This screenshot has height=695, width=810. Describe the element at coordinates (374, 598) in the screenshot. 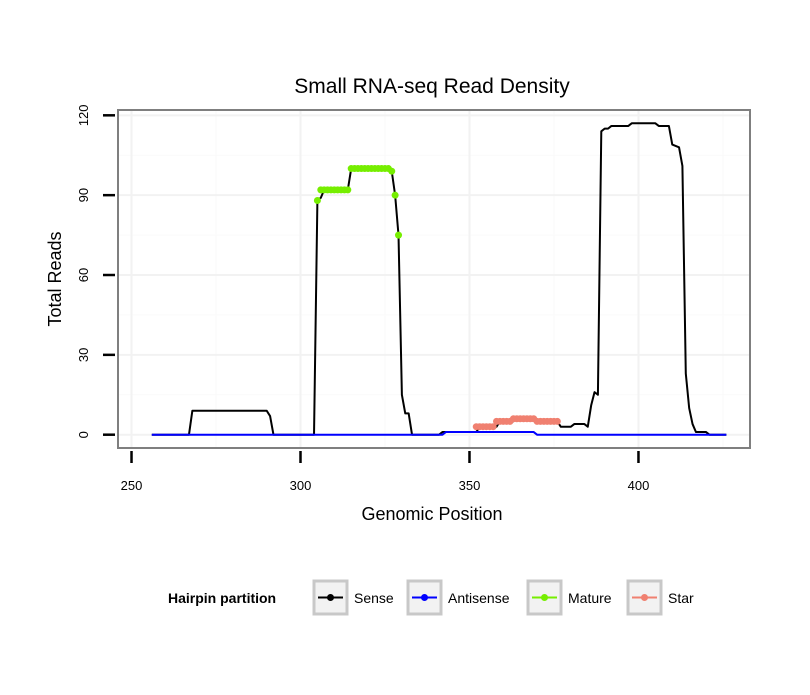

I see `legend-label-sense: Sense` at that location.